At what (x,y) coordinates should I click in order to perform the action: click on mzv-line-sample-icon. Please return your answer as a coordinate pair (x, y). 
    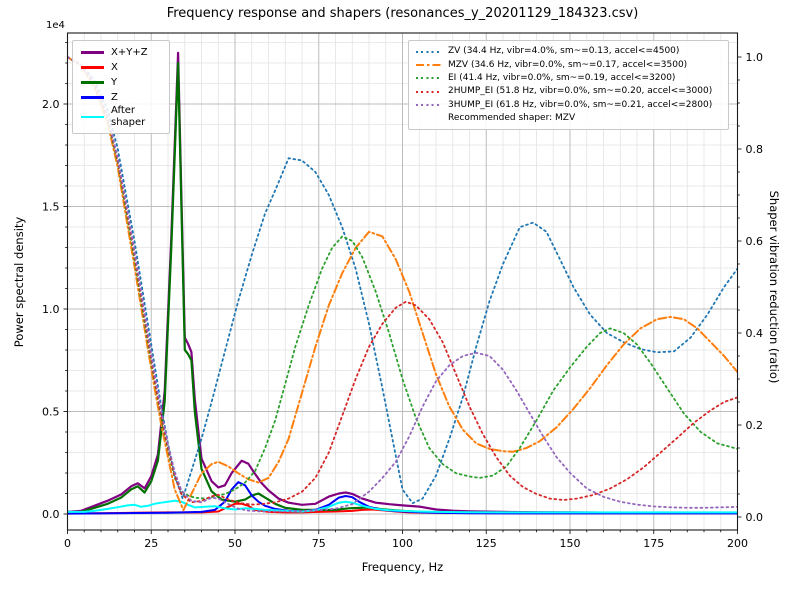
    Looking at the image, I should click on (429, 65).